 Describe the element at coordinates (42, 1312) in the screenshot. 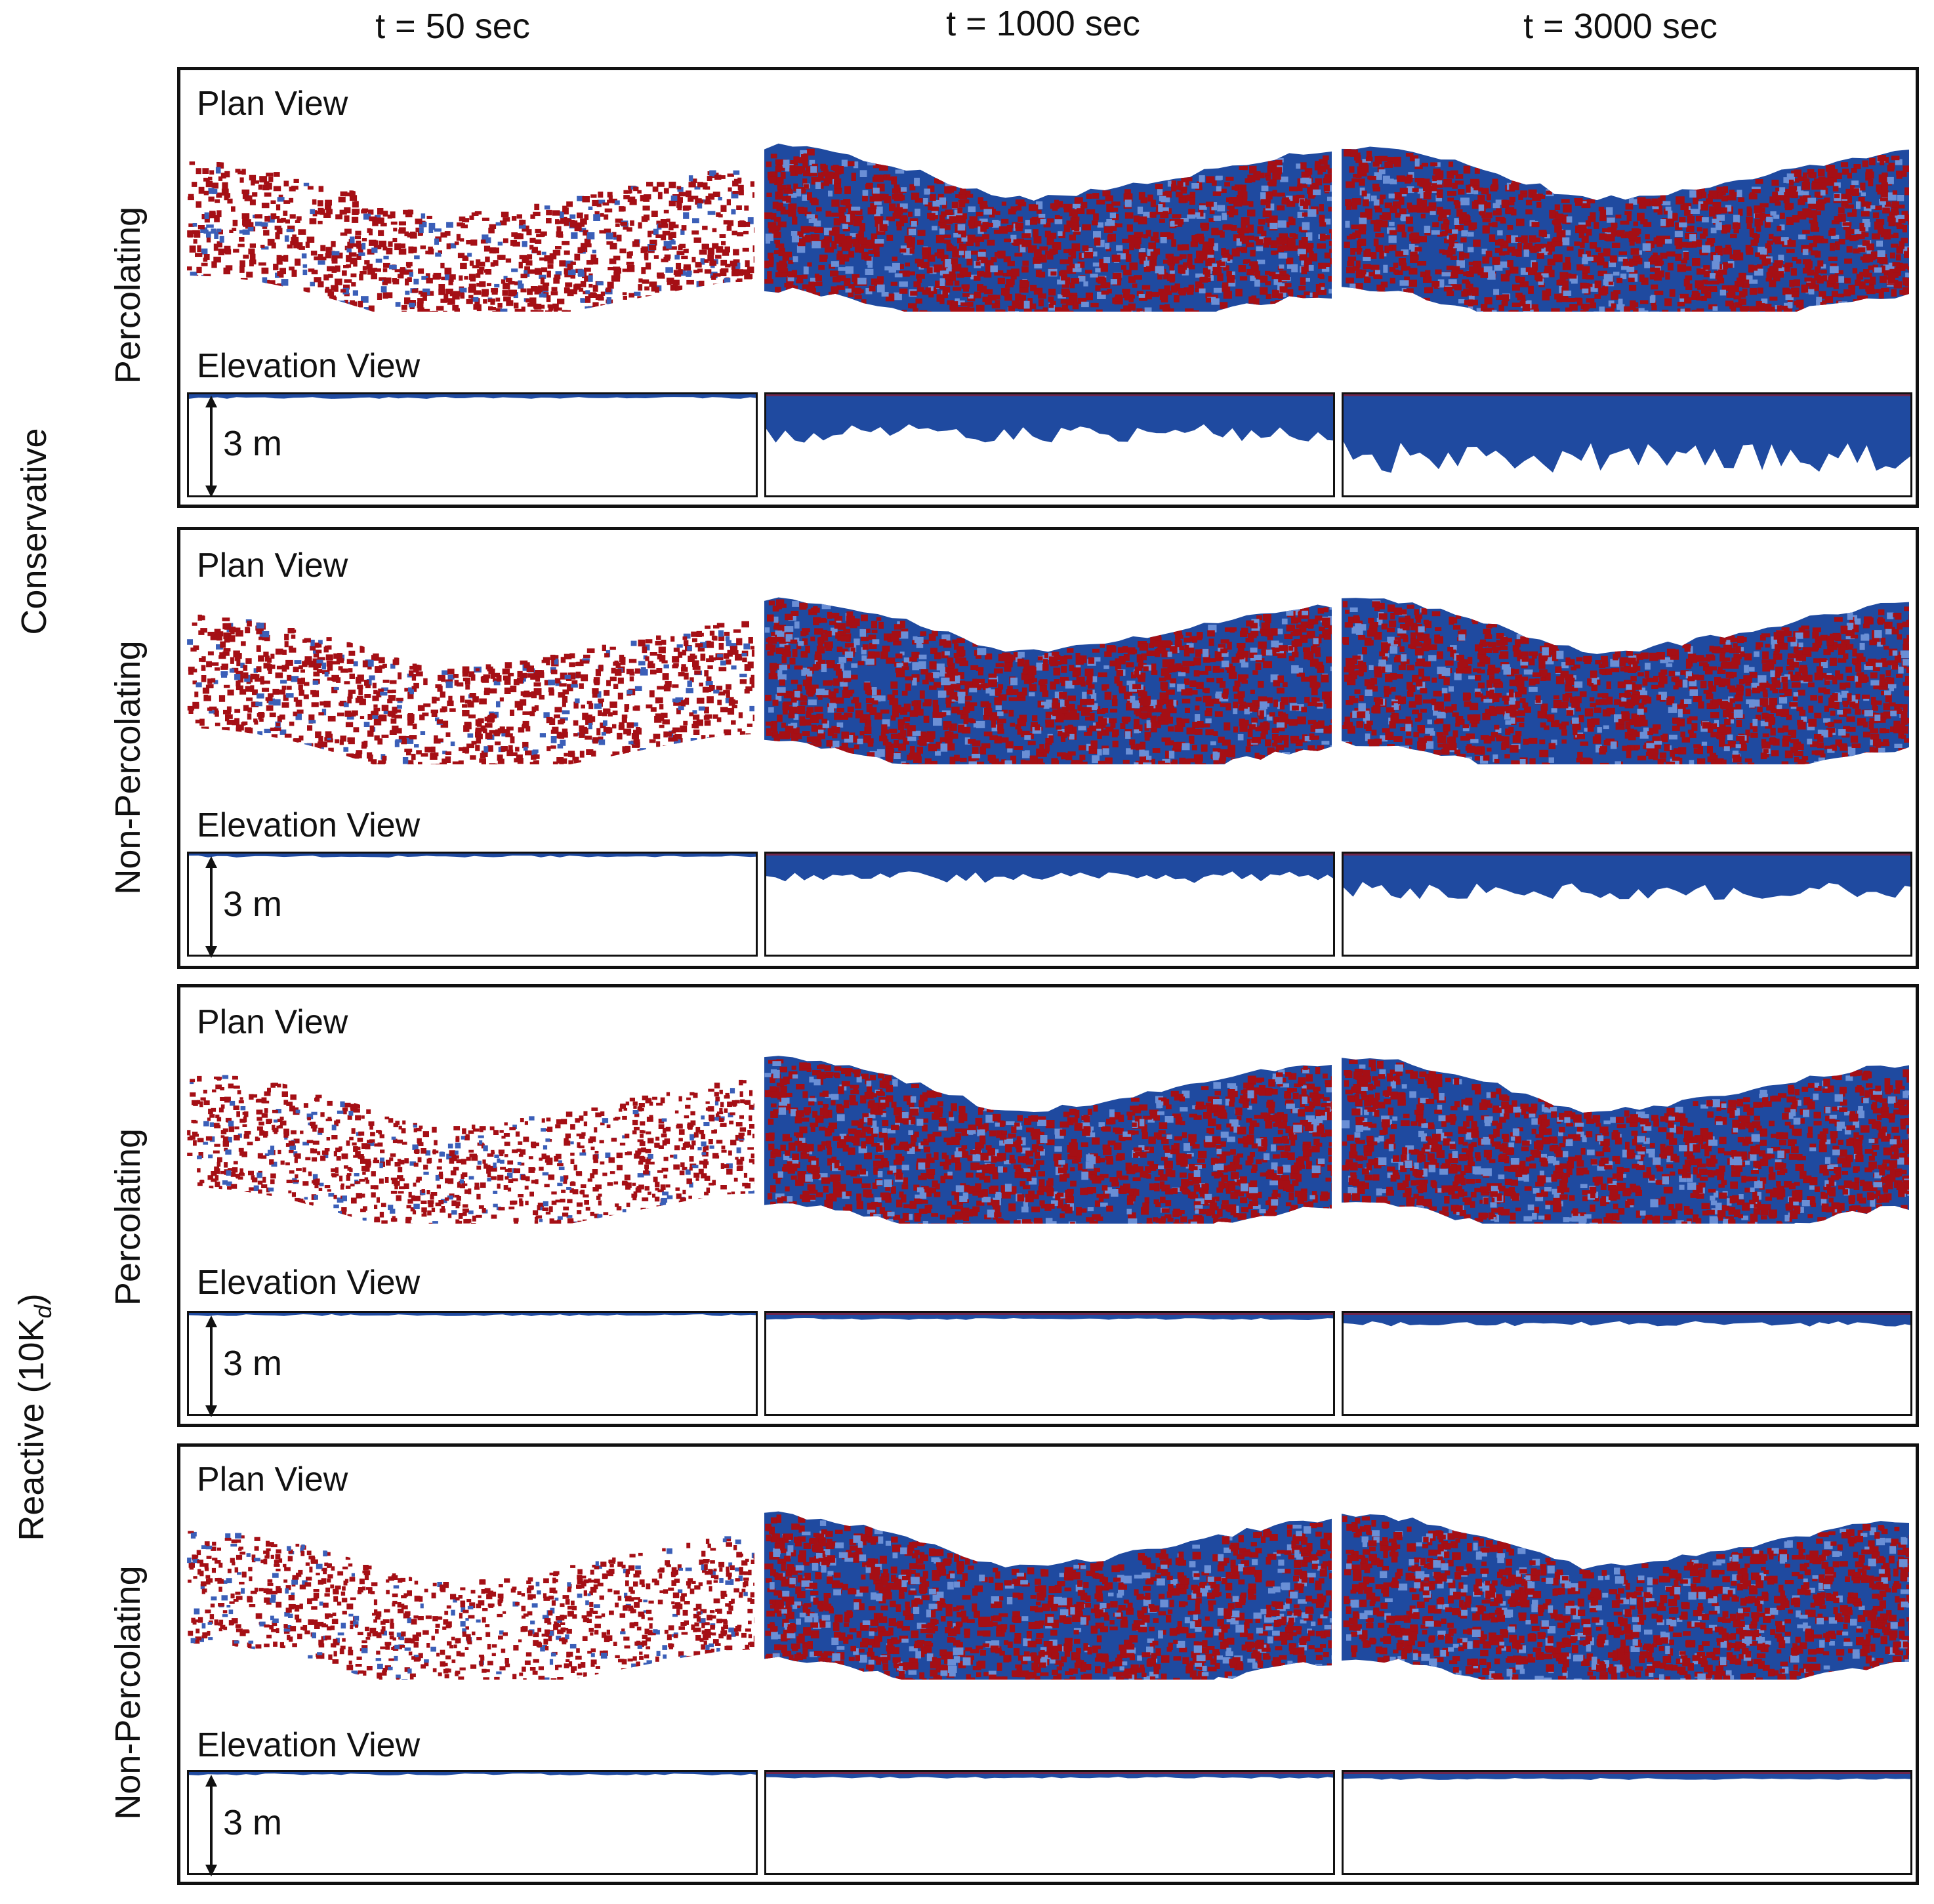

I see `reactive-label-subscript: d` at that location.